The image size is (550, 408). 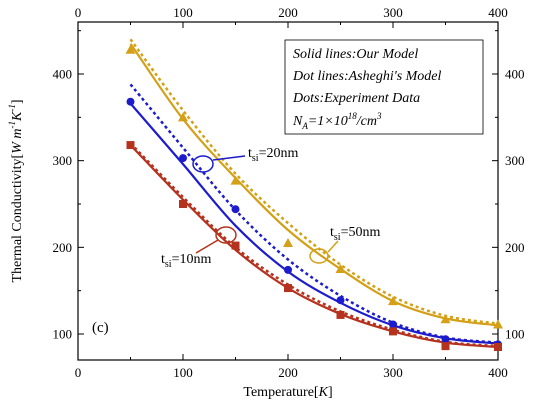 What do you see at coordinates (229, 158) in the screenshot?
I see `annotation-t20-pointer` at bounding box center [229, 158].